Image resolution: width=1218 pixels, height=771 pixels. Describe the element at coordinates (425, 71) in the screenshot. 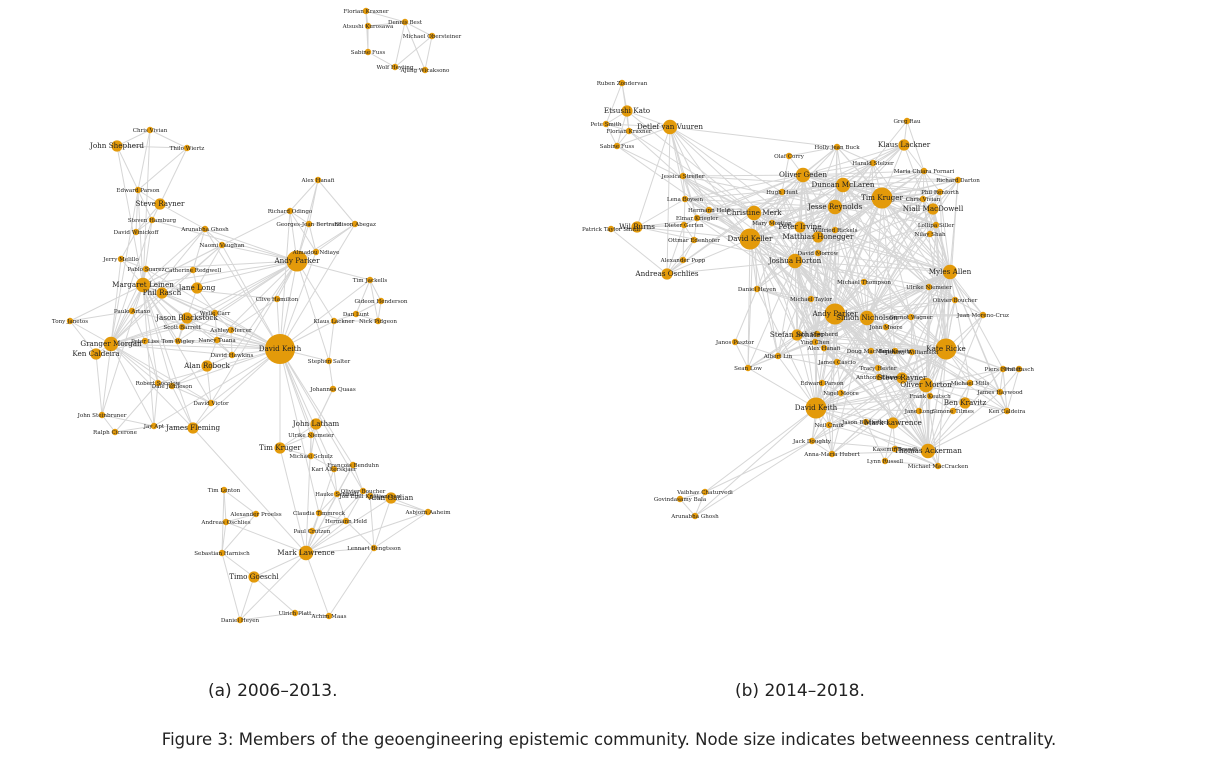

I see `node-label: Ajung Wicaksono` at that location.